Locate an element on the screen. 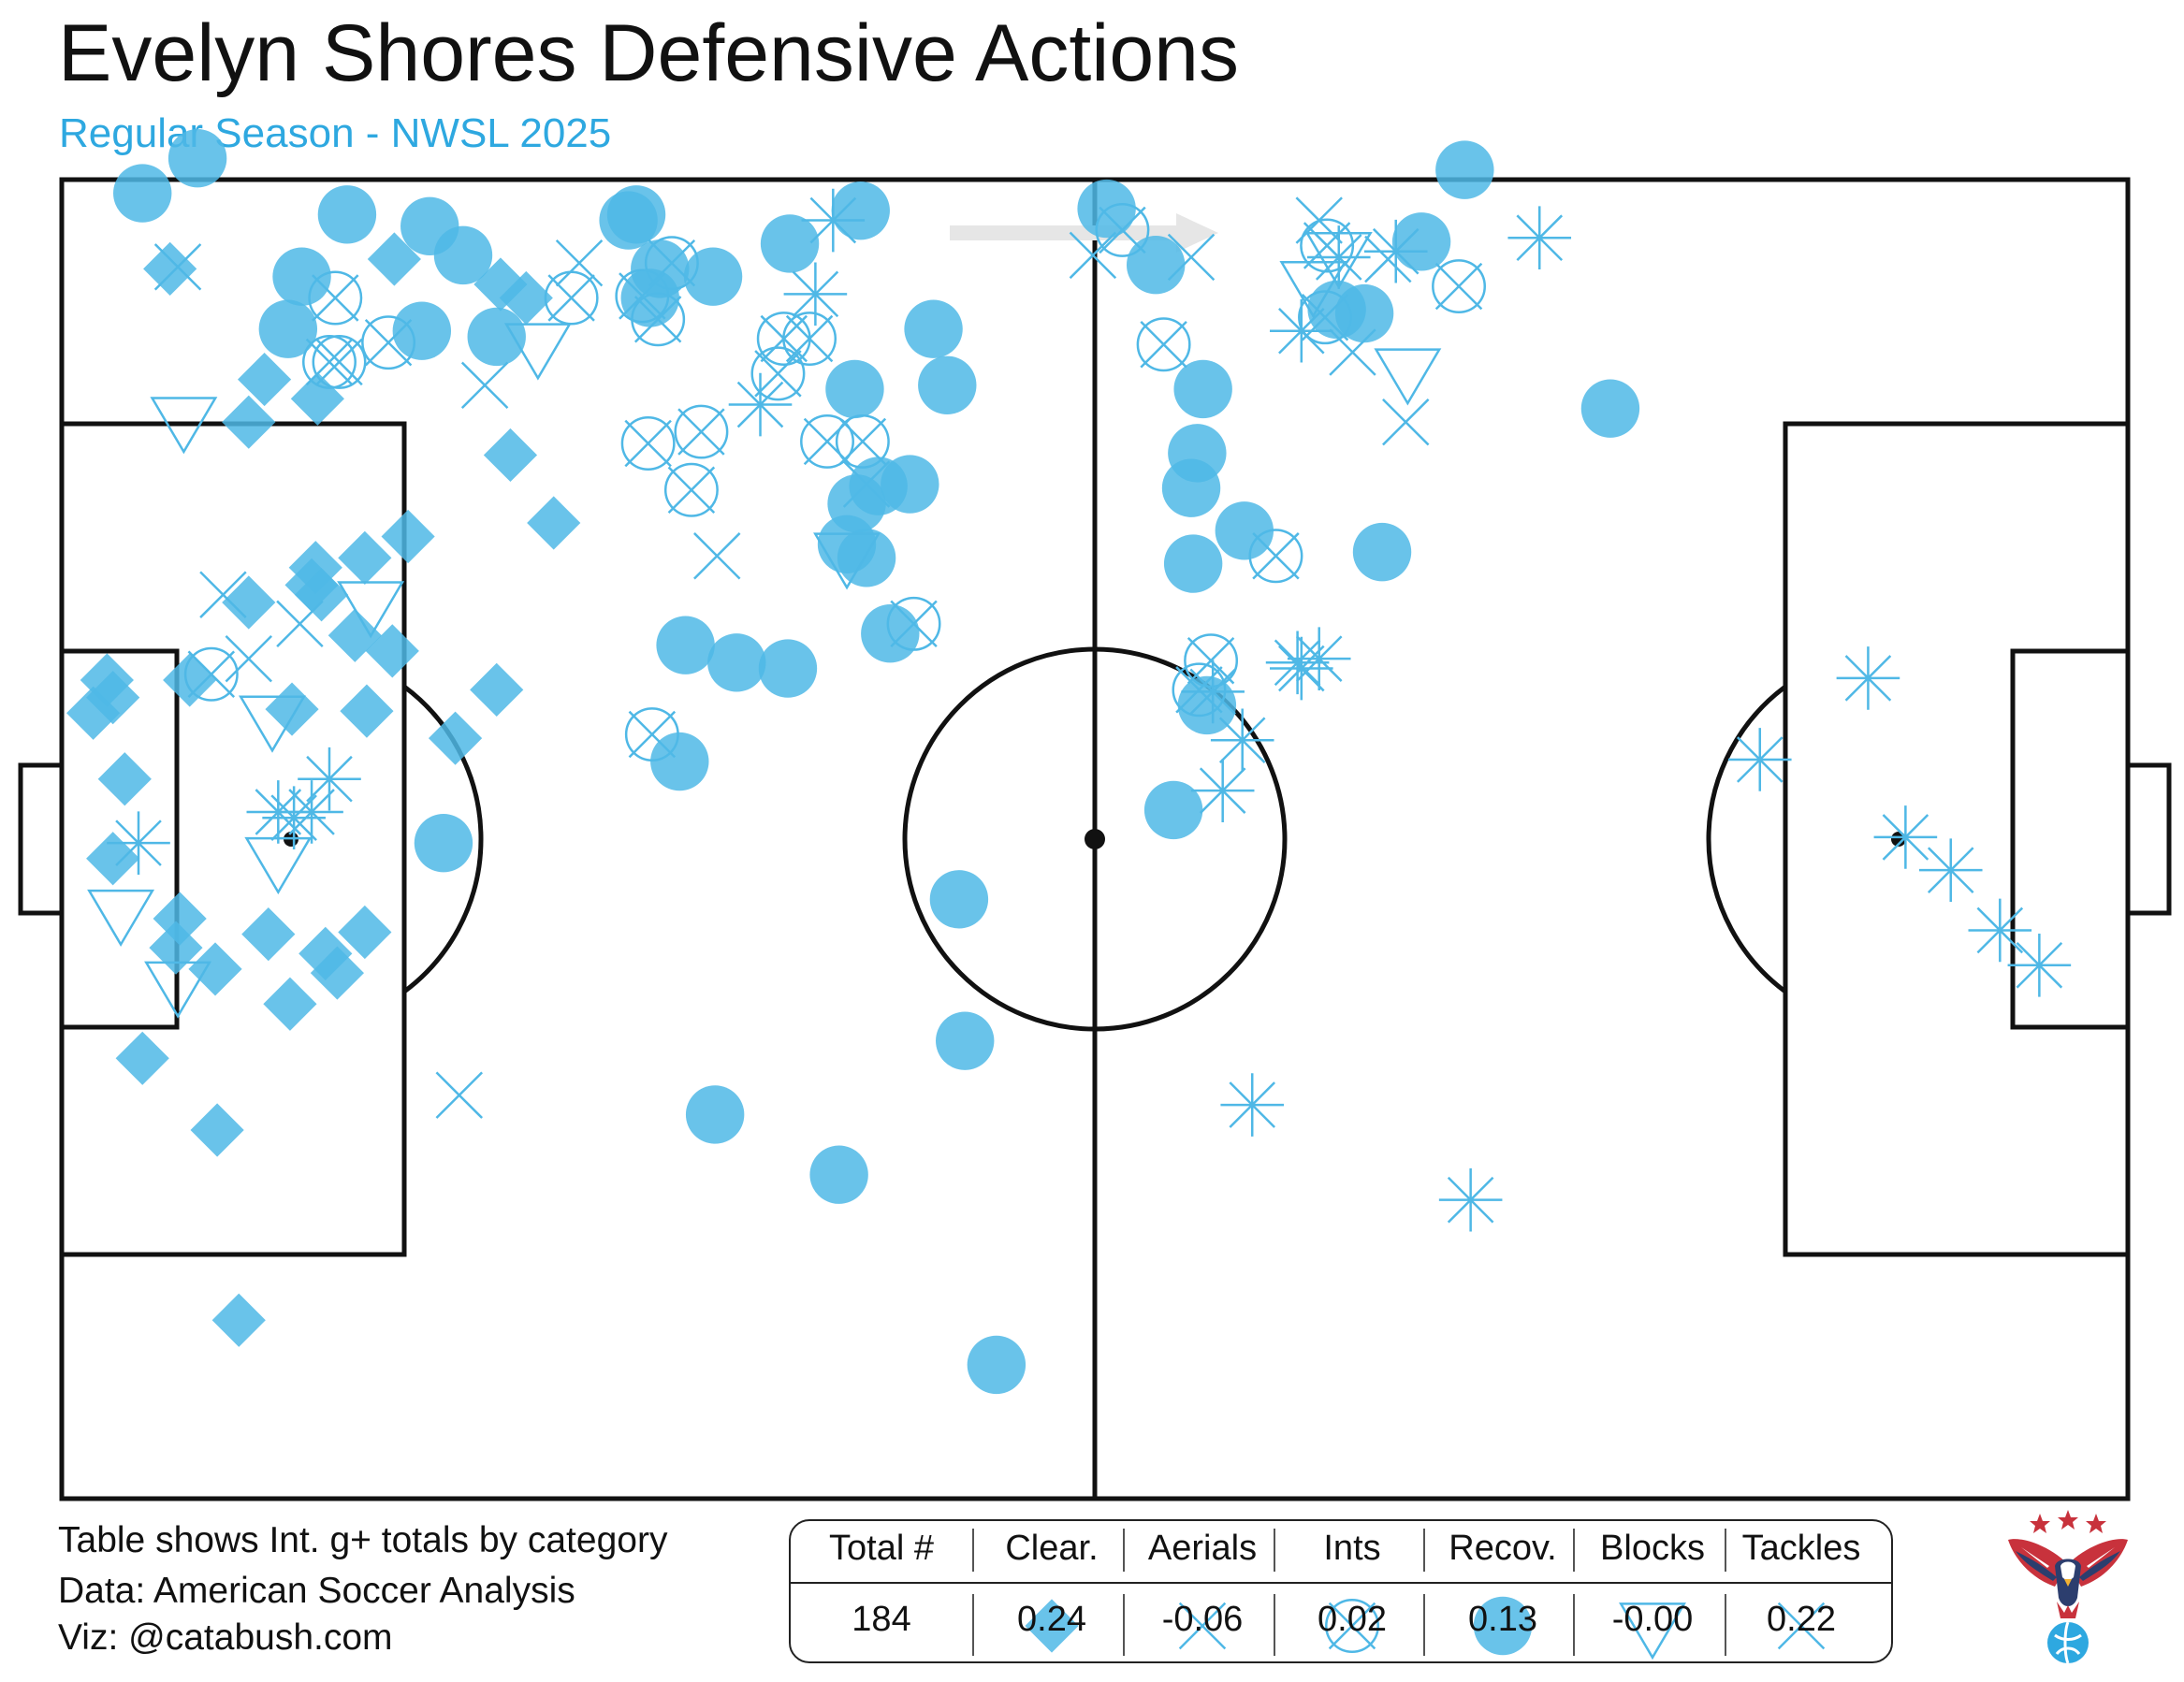 The height and width of the screenshot is (1682, 2184). table-header: Clear. is located at coordinates (1052, 1548).